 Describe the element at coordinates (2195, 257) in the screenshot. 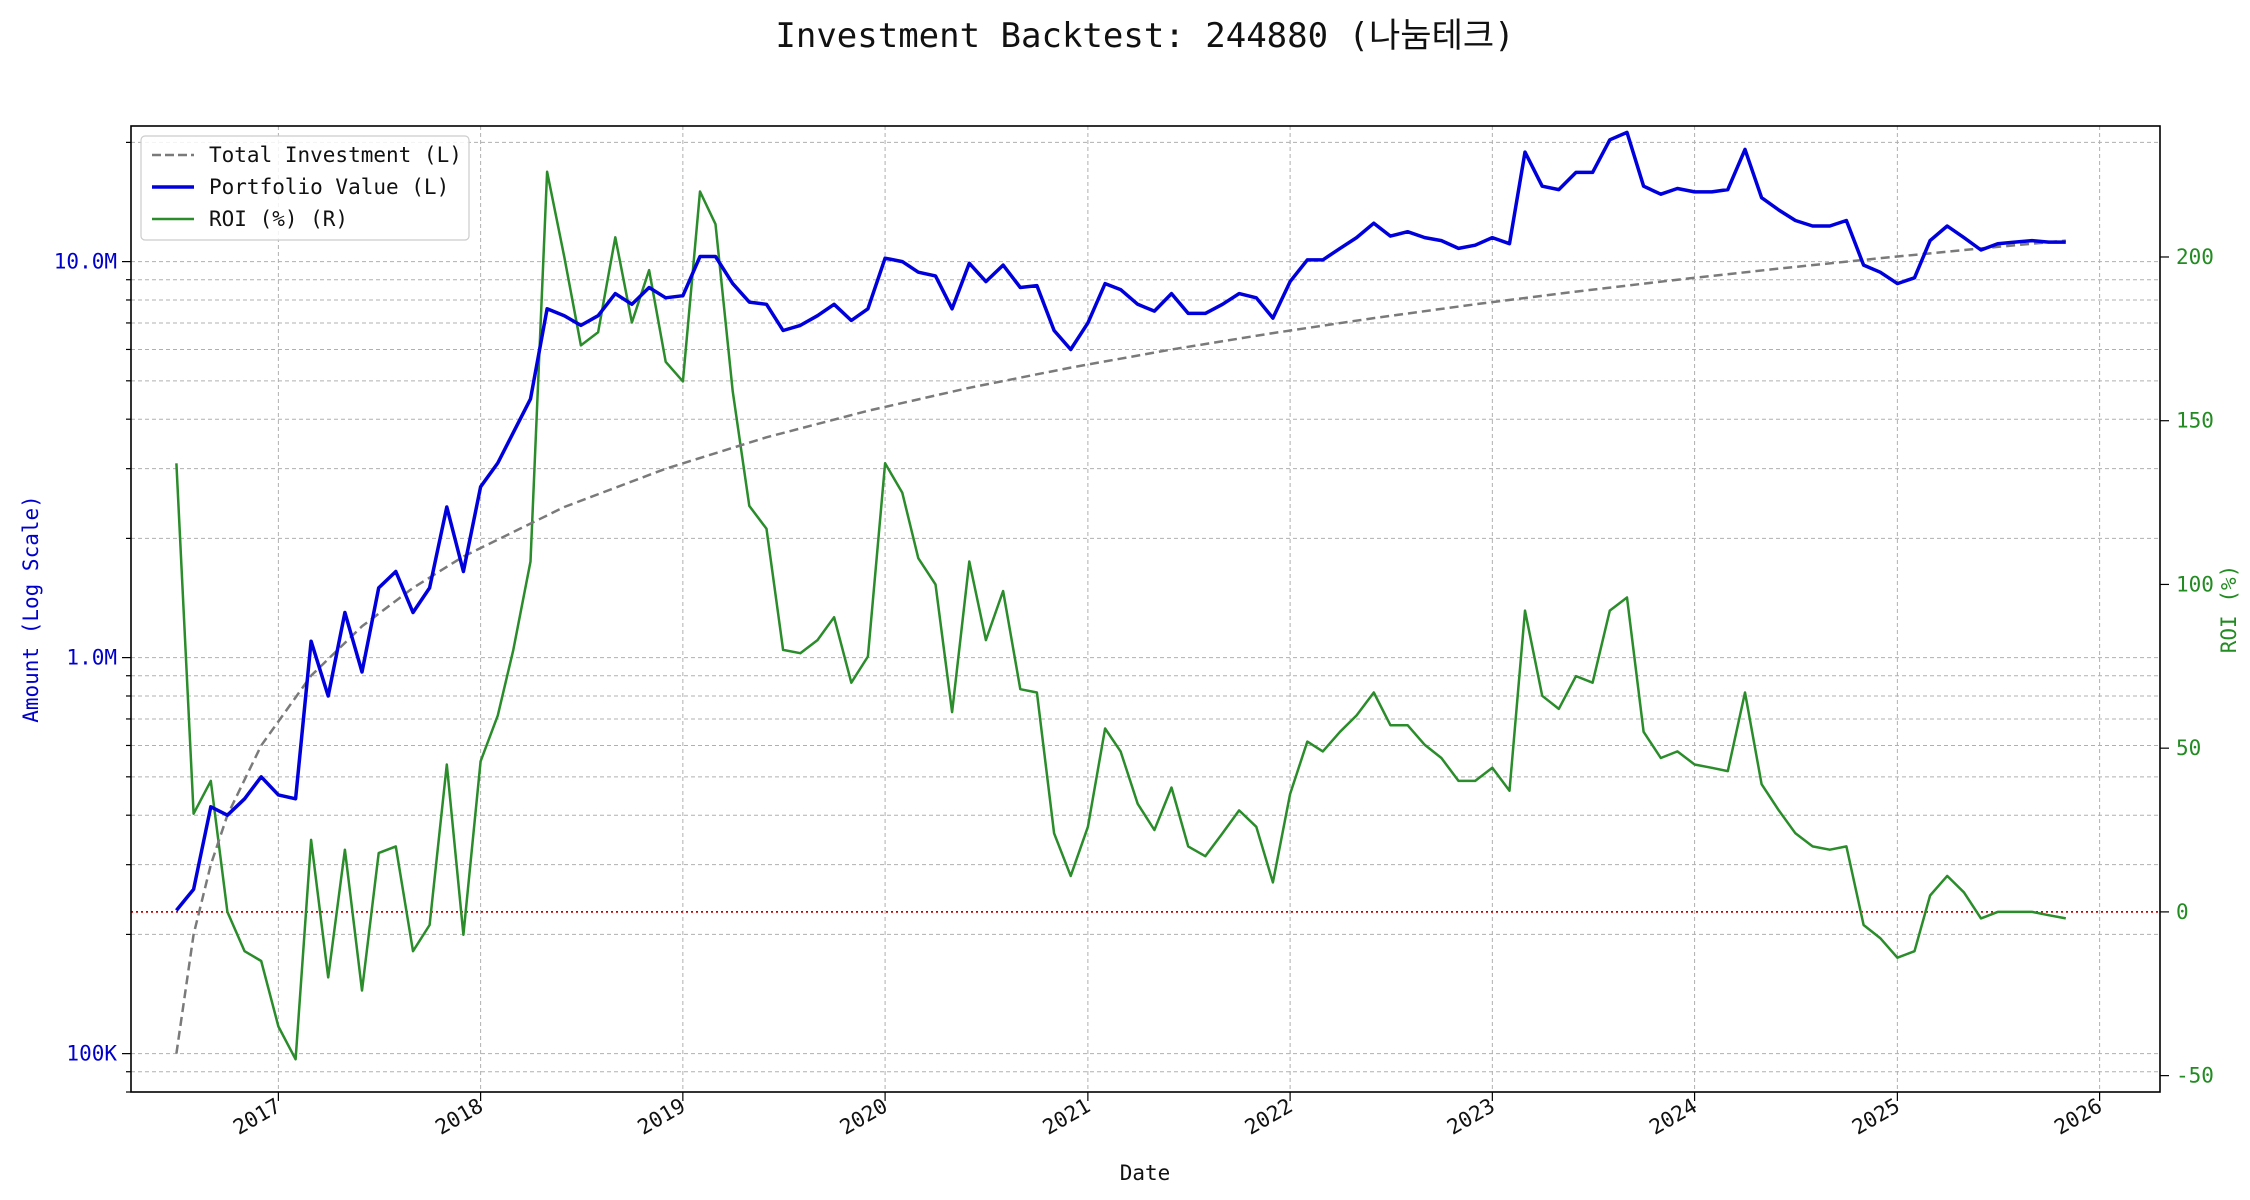

I see `right-tick-label: 200` at that location.